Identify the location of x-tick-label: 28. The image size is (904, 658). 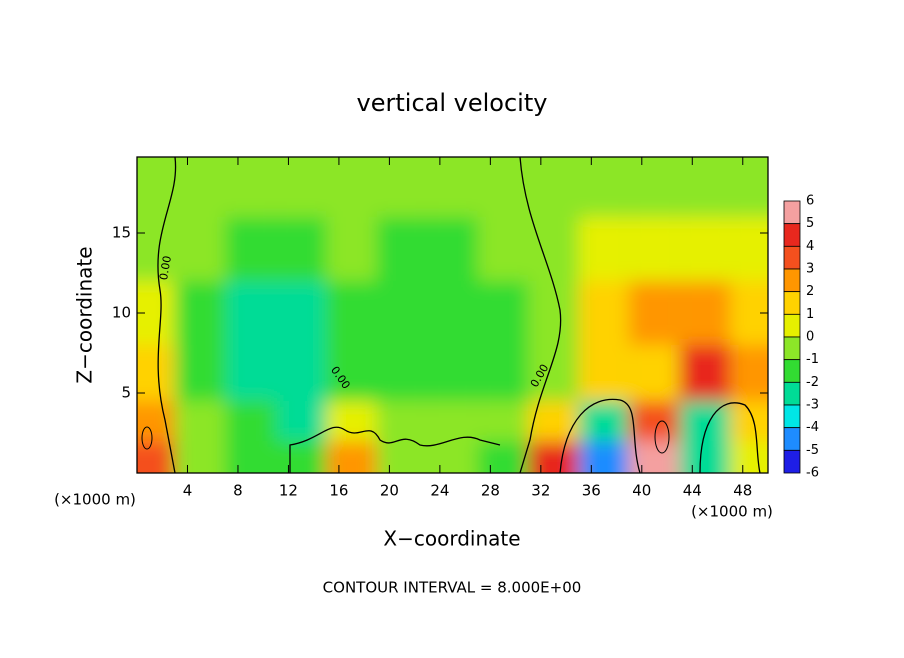
(490, 491).